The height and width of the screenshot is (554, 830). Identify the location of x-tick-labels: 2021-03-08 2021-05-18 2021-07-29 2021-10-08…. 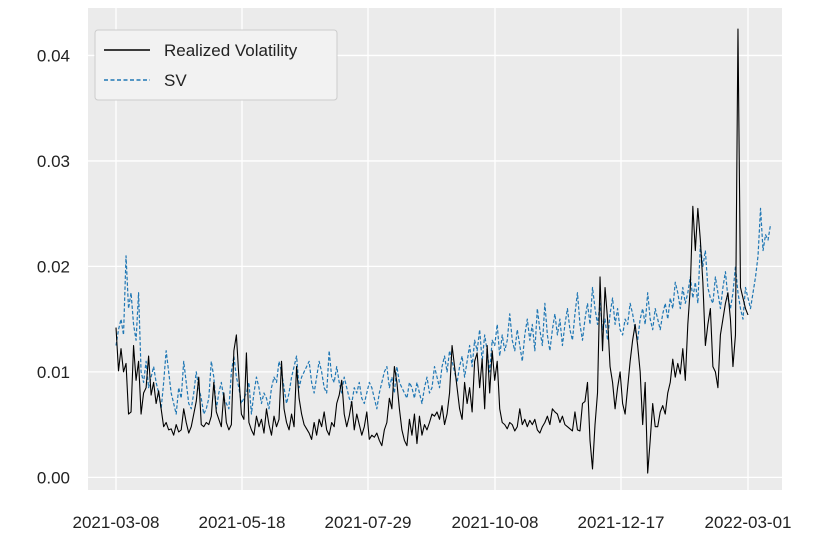
(432, 522).